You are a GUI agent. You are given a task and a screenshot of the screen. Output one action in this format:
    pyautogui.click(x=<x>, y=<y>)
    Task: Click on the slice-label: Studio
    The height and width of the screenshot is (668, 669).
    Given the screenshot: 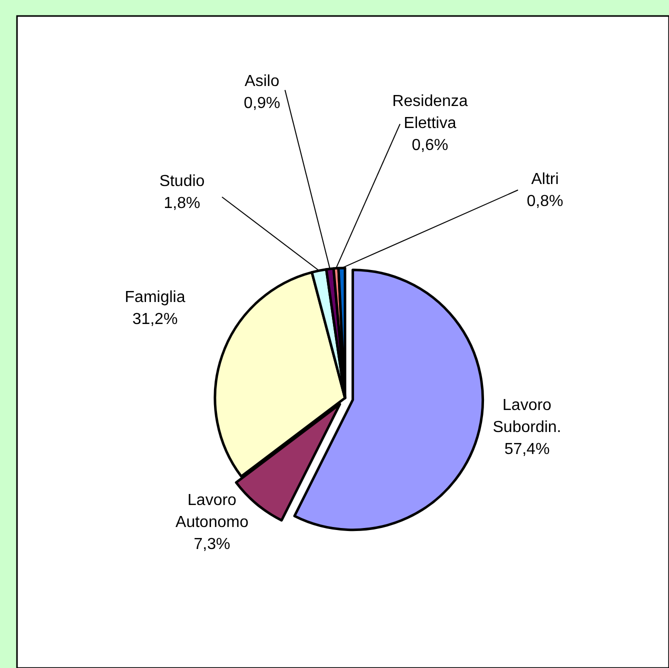 What is the action you would take?
    pyautogui.click(x=182, y=181)
    